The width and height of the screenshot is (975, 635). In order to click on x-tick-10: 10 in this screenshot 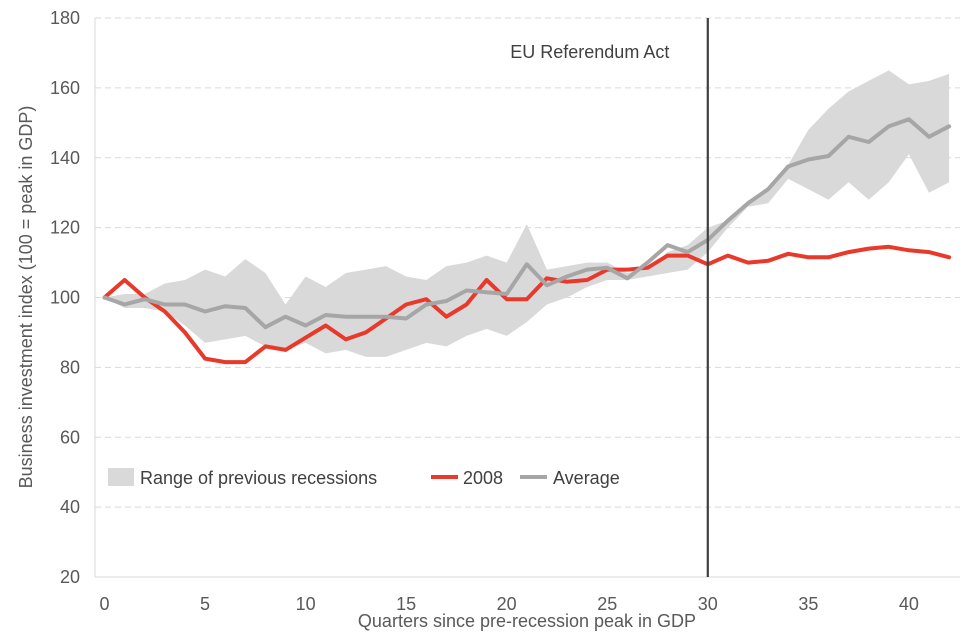, I will do `click(306, 604)`.